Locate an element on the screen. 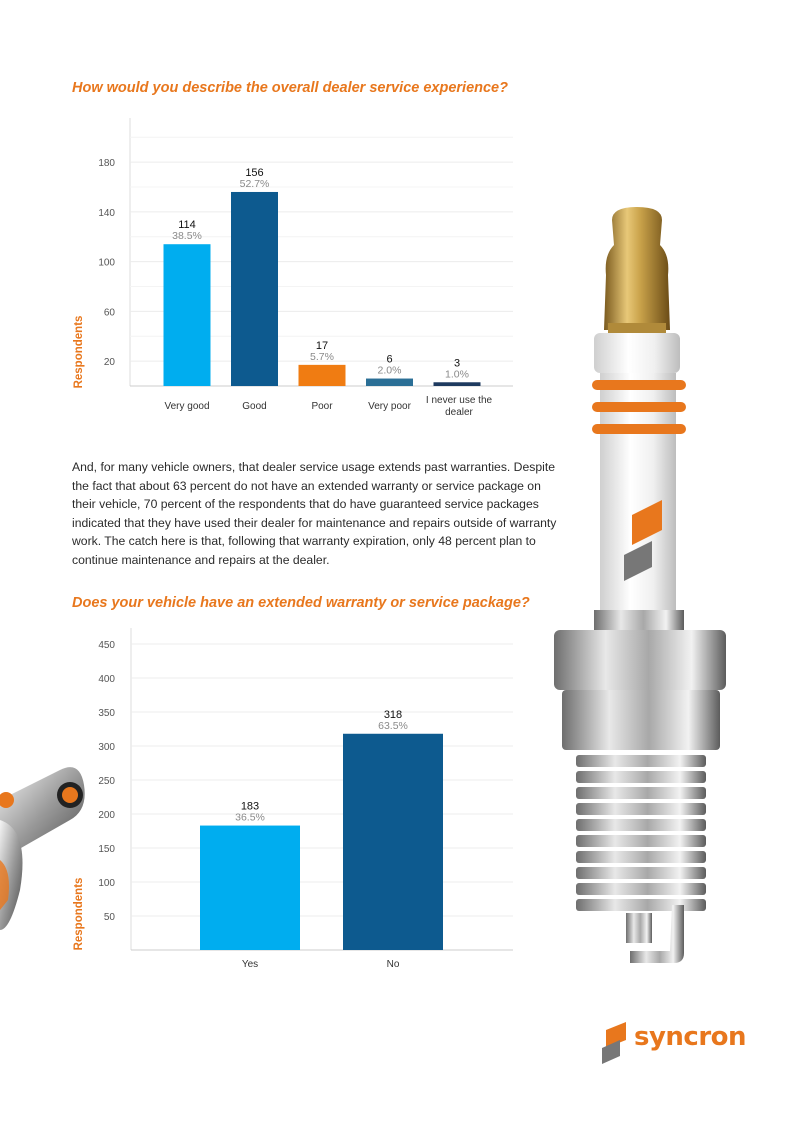 This screenshot has height=1130, width=800. x-category-label: I never use the is located at coordinates (459, 400).